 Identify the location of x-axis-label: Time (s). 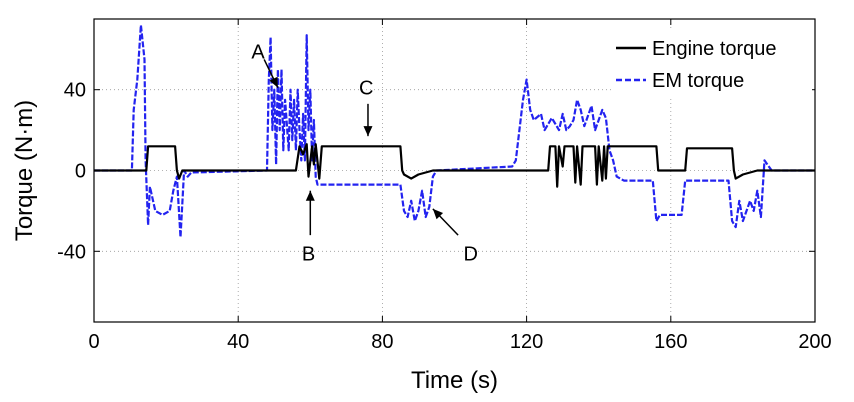
(454, 380).